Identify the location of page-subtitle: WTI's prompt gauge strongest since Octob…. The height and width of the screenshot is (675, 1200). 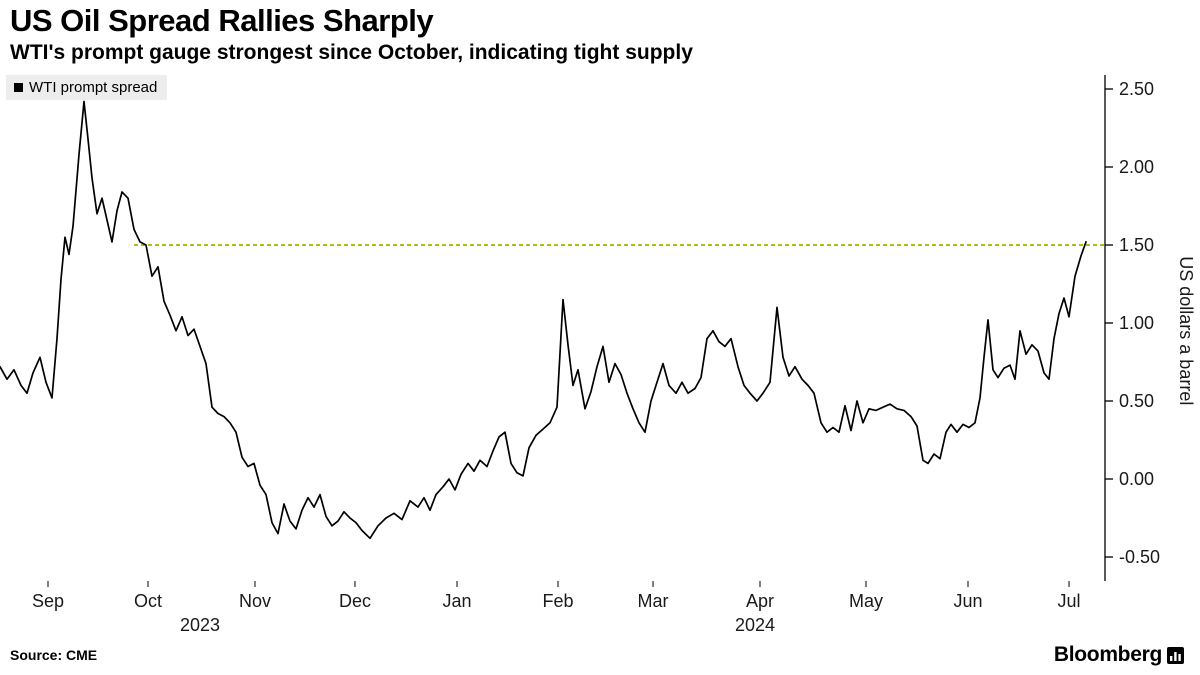
(351, 53).